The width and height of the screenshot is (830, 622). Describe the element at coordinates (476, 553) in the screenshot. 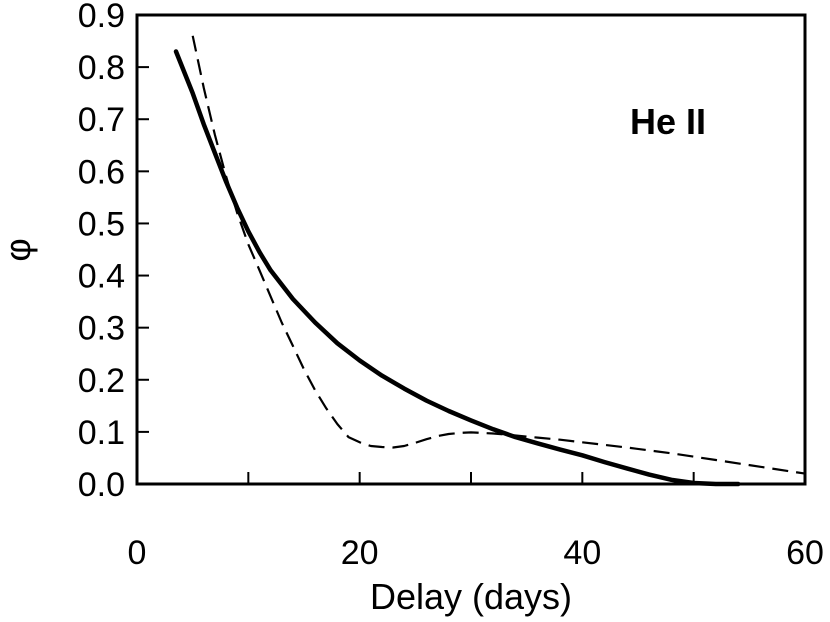

I see `x-tick-labels: 0 20 40 60` at that location.